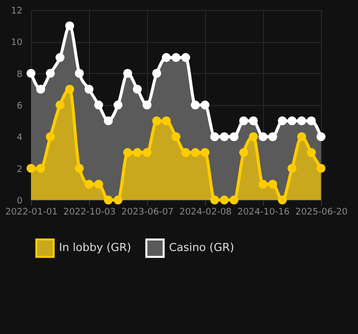  Describe the element at coordinates (19, 201) in the screenshot. I see `y-tick-label: 0` at that location.